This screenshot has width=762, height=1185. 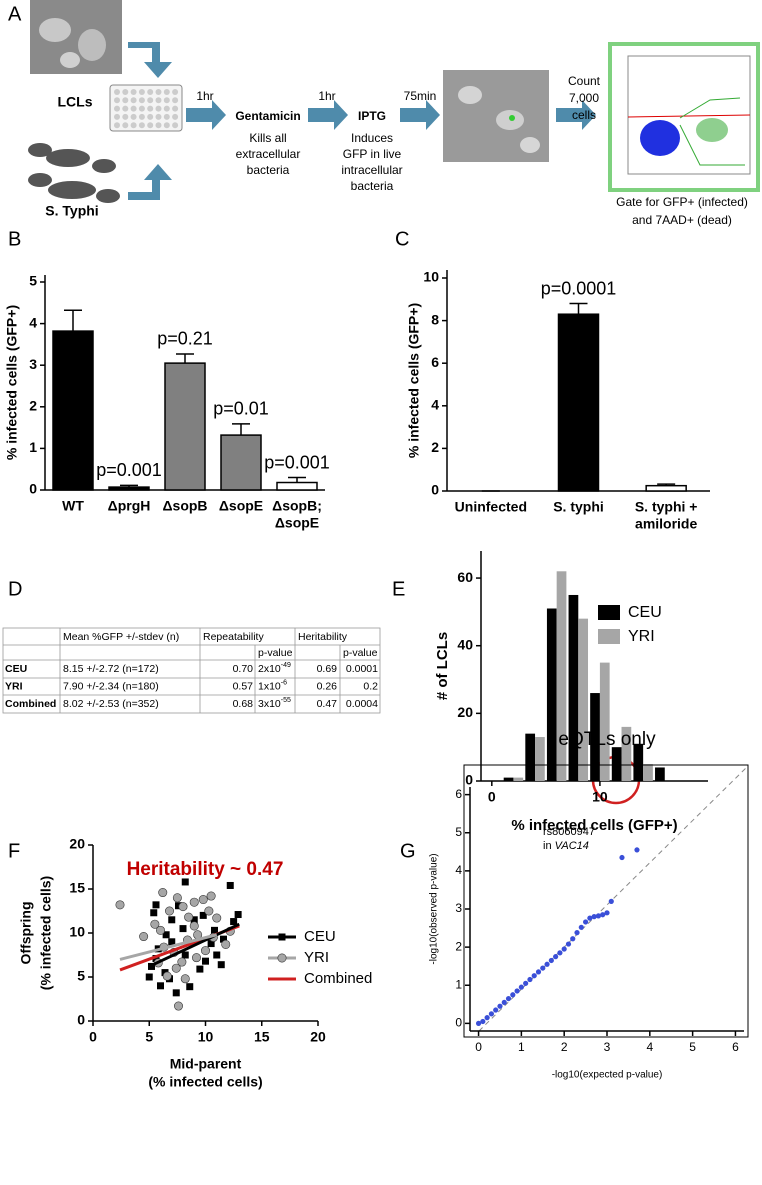 What do you see at coordinates (682, 202) in the screenshot?
I see `label: Gate for GFP+ (infected)` at bounding box center [682, 202].